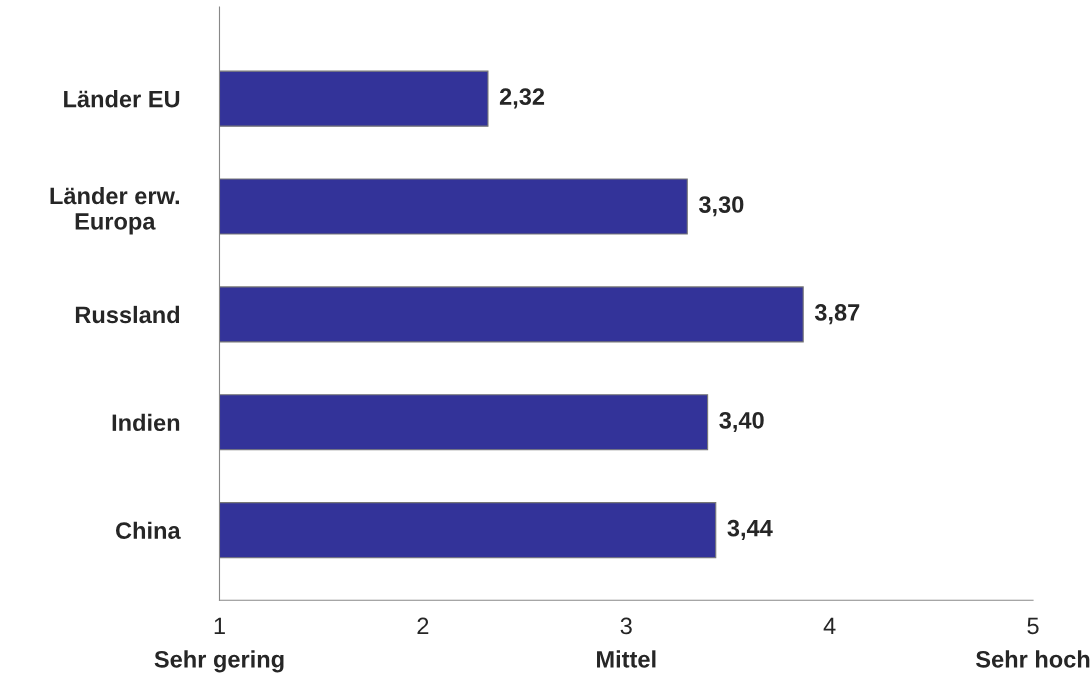 The width and height of the screenshot is (1092, 694). What do you see at coordinates (146, 422) in the screenshot?
I see `y-tick-label: Indien` at bounding box center [146, 422].